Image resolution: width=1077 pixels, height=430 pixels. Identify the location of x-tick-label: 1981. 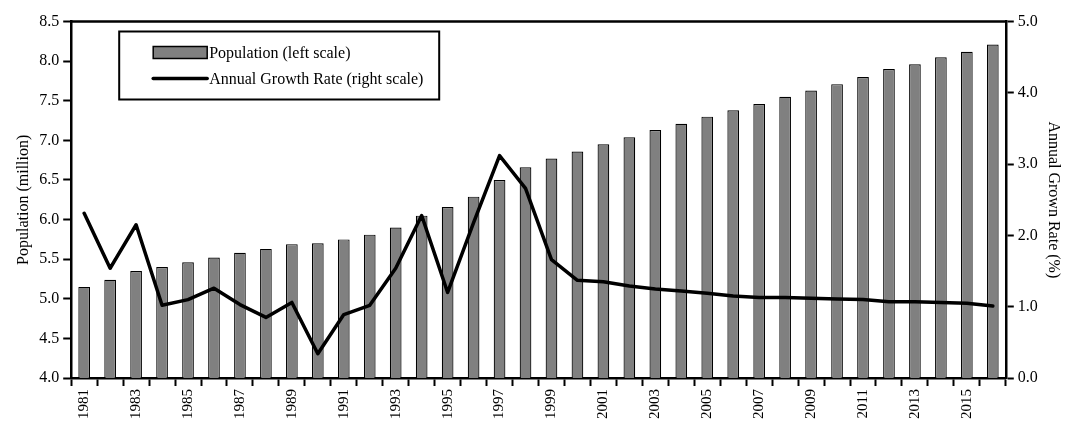
(83, 404).